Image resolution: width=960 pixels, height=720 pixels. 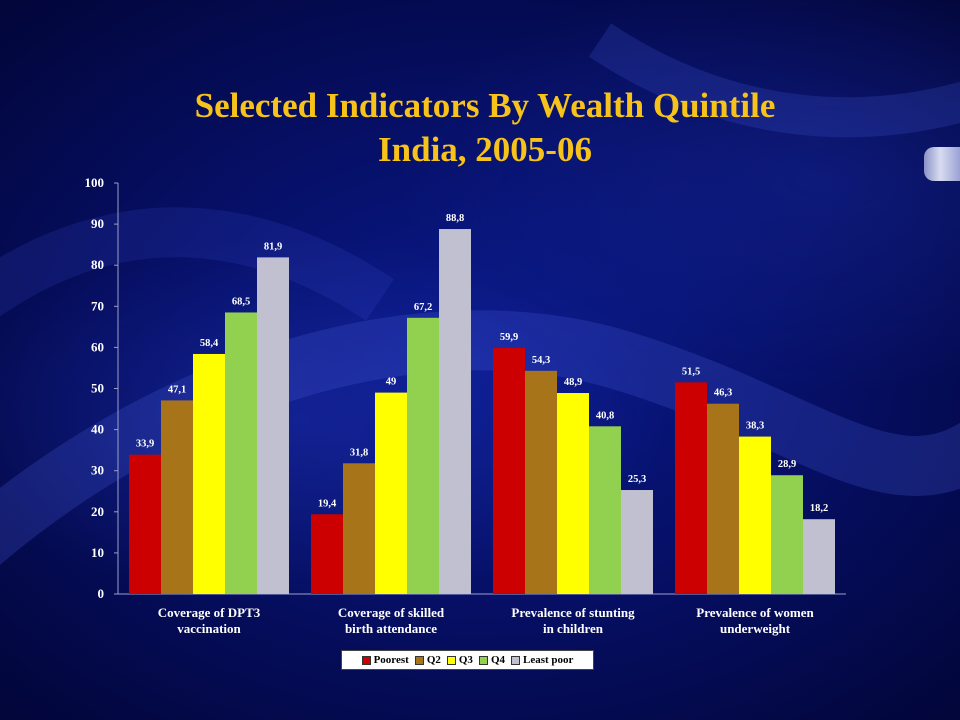 I want to click on x-category-label: in children, so click(x=573, y=628).